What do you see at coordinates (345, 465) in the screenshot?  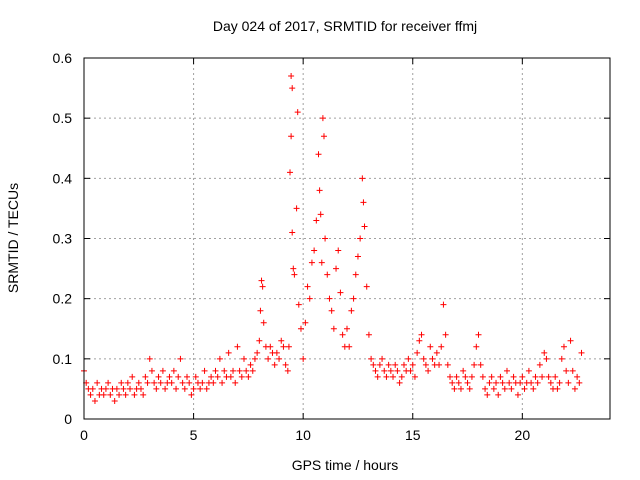 I see `x-axis-label: GPS time / hours` at bounding box center [345, 465].